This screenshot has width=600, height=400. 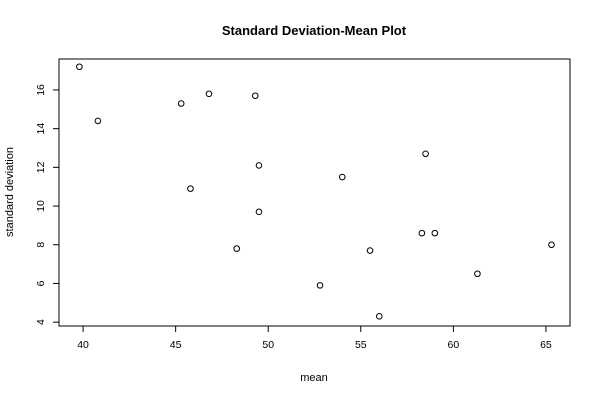 I want to click on chart-title: Standard Deviation-Mean Plot, so click(x=314, y=30).